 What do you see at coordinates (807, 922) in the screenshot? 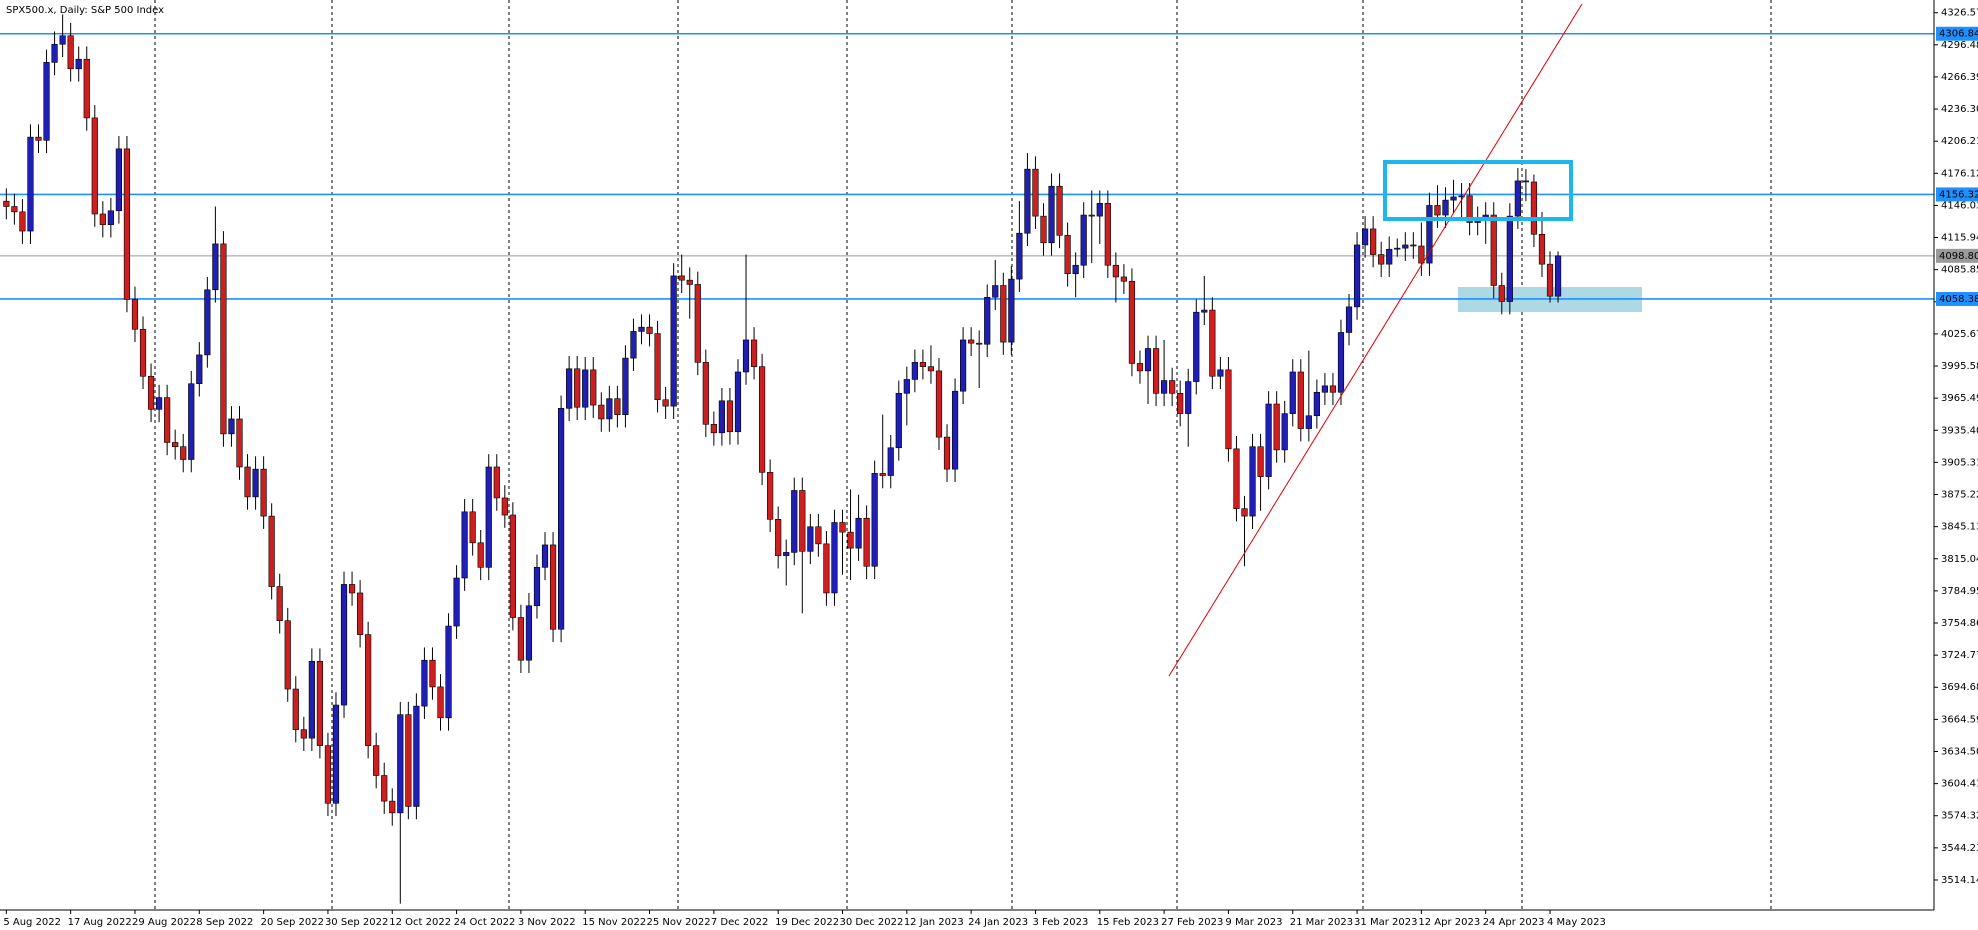
I see `x-tick-label: 19 Dec 2022` at bounding box center [807, 922].